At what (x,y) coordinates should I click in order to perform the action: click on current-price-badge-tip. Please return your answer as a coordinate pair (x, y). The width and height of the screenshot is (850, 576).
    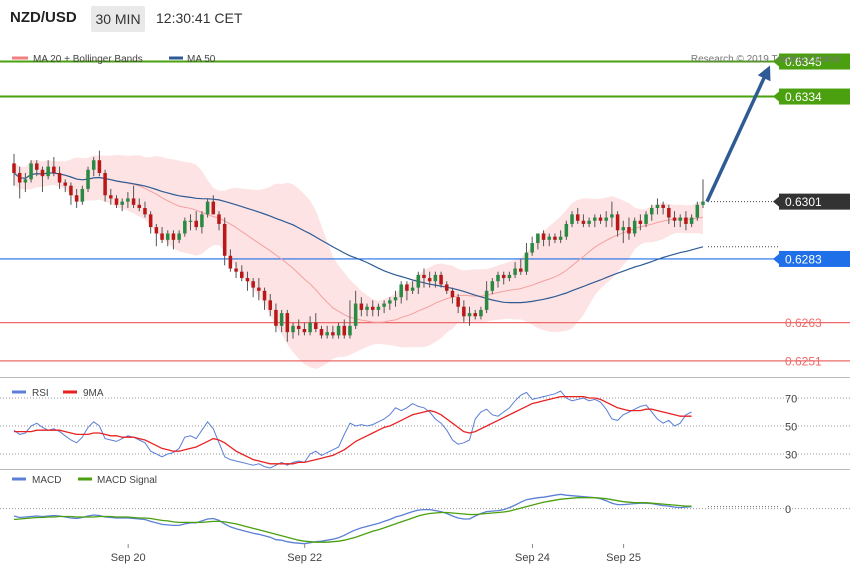
    Looking at the image, I should click on (776, 201).